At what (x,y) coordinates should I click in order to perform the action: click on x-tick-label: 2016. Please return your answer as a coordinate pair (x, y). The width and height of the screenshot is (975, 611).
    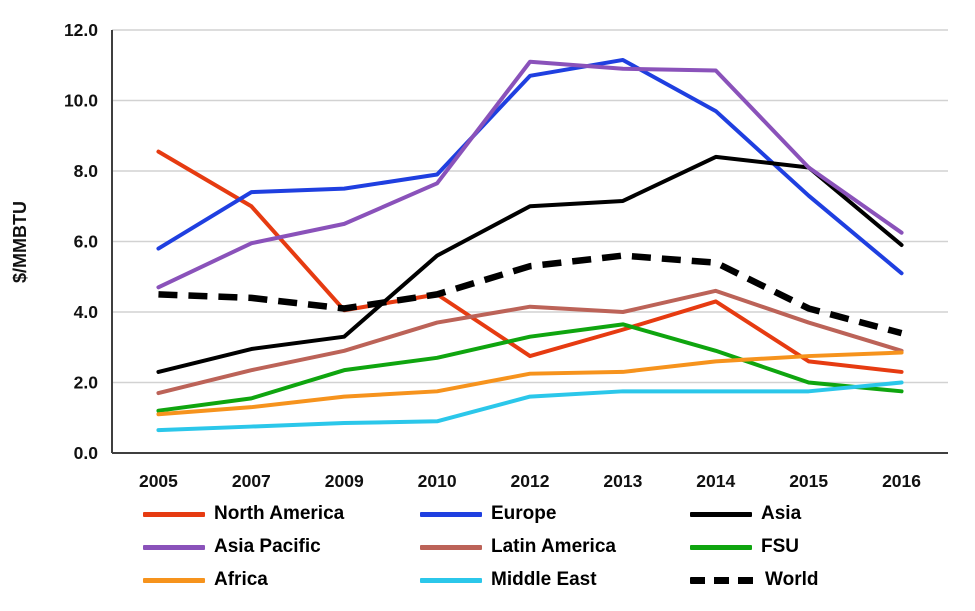
    Looking at the image, I should click on (901, 481).